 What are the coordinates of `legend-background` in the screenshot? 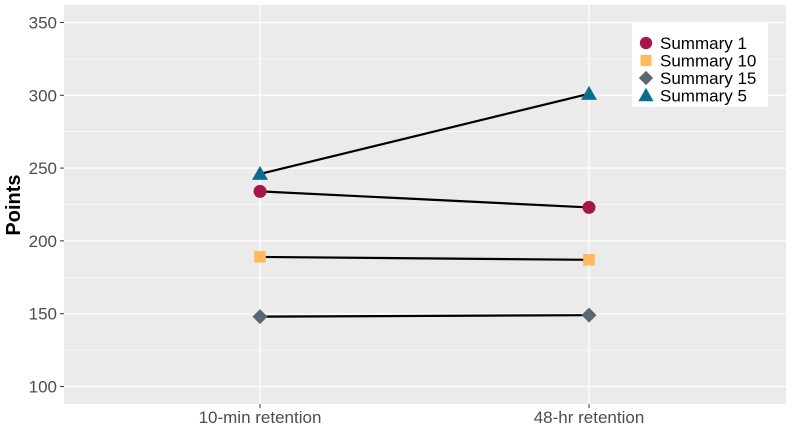 It's located at (700, 65).